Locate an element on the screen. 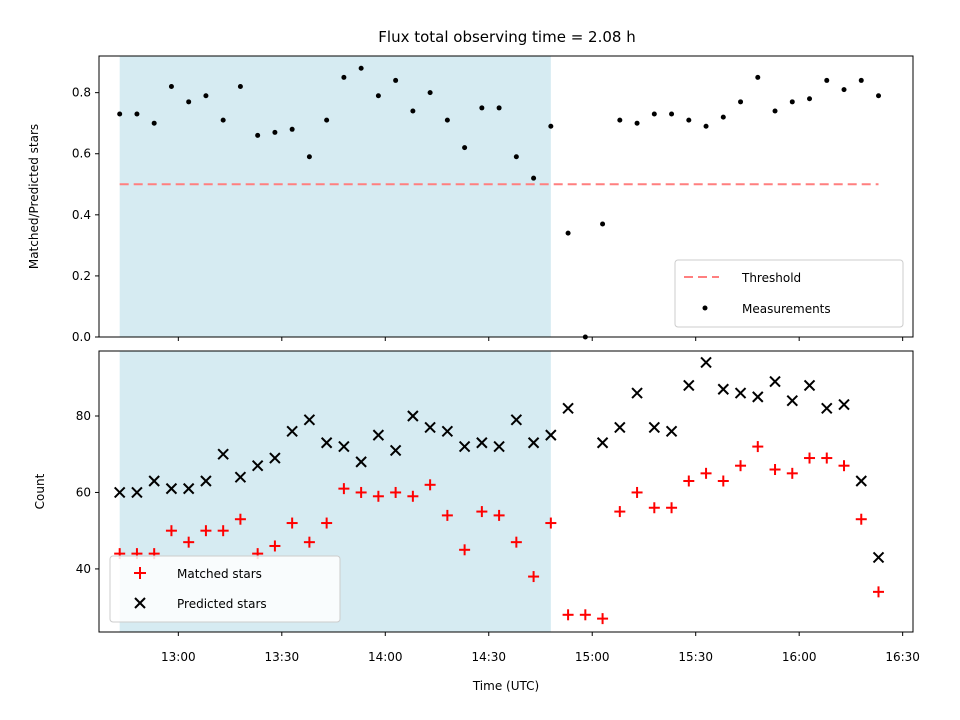 The height and width of the screenshot is (720, 960). bottom-y-tick-label: 40 is located at coordinates (83, 569).